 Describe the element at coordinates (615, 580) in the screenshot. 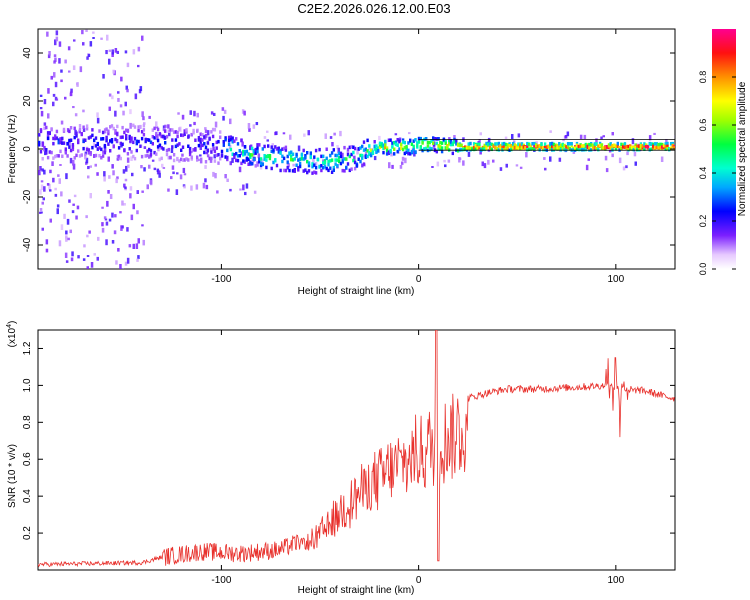

I see `x-tick-label: 100` at that location.